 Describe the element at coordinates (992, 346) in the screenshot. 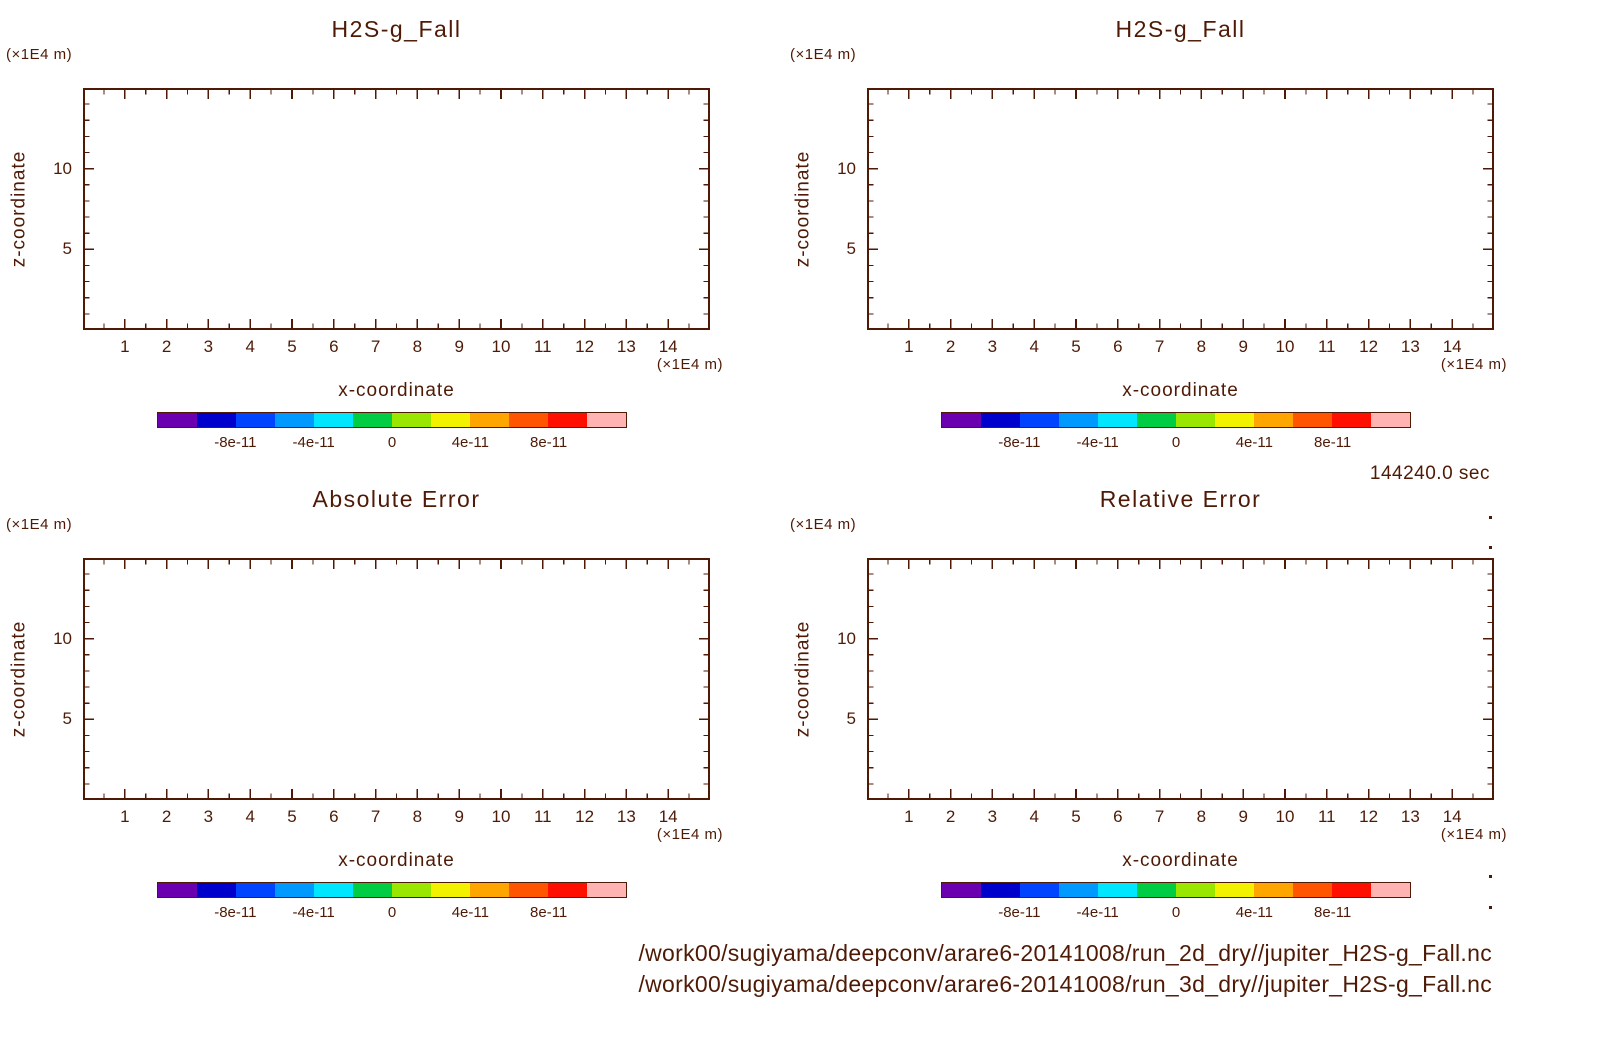

I see `x-tick-label: 3` at that location.